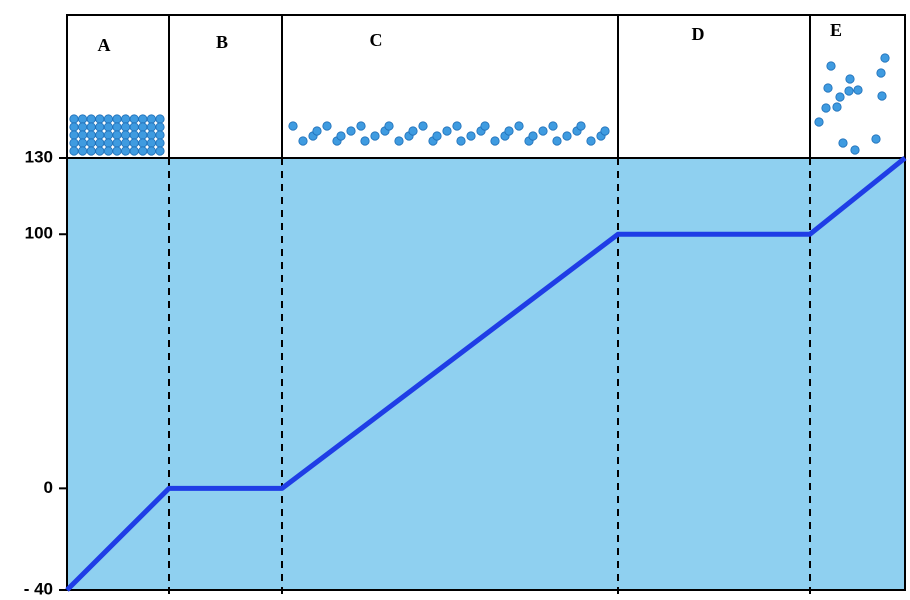  Describe the element at coordinates (104, 45) in the screenshot. I see `region-label: A` at that location.